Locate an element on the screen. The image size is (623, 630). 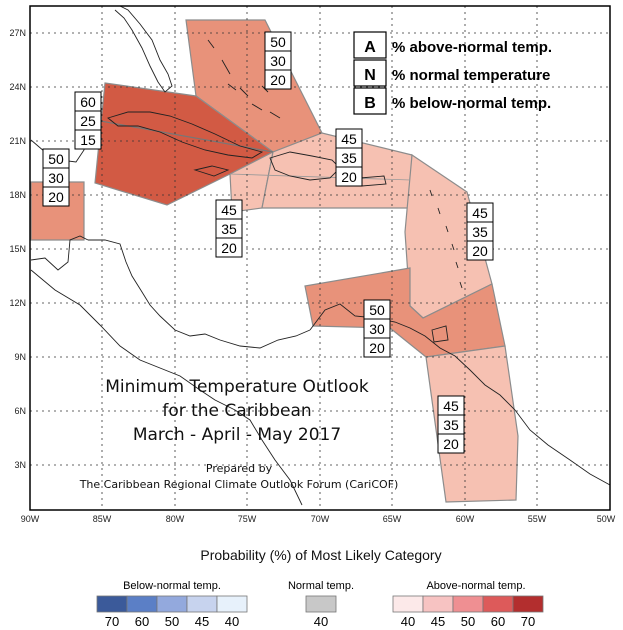
lat-tick-label: 6N is located at coordinates (20, 411).